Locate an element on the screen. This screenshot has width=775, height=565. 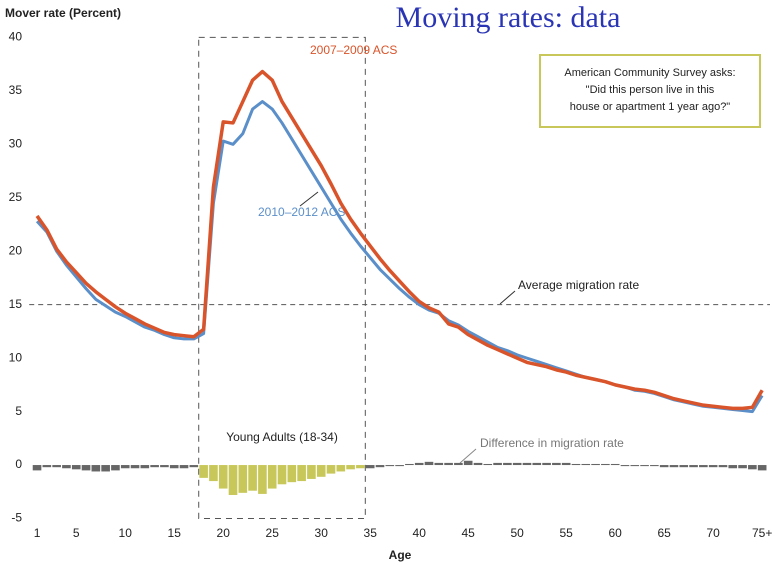
y-tick-label: 5 is located at coordinates (18, 411).